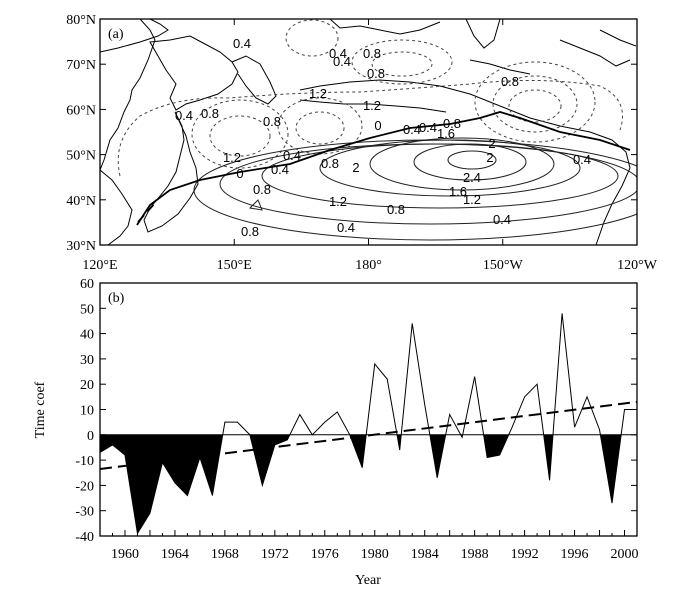 Image resolution: width=699 pixels, height=595 pixels. I want to click on y-axis-label: Time coef, so click(40, 409).